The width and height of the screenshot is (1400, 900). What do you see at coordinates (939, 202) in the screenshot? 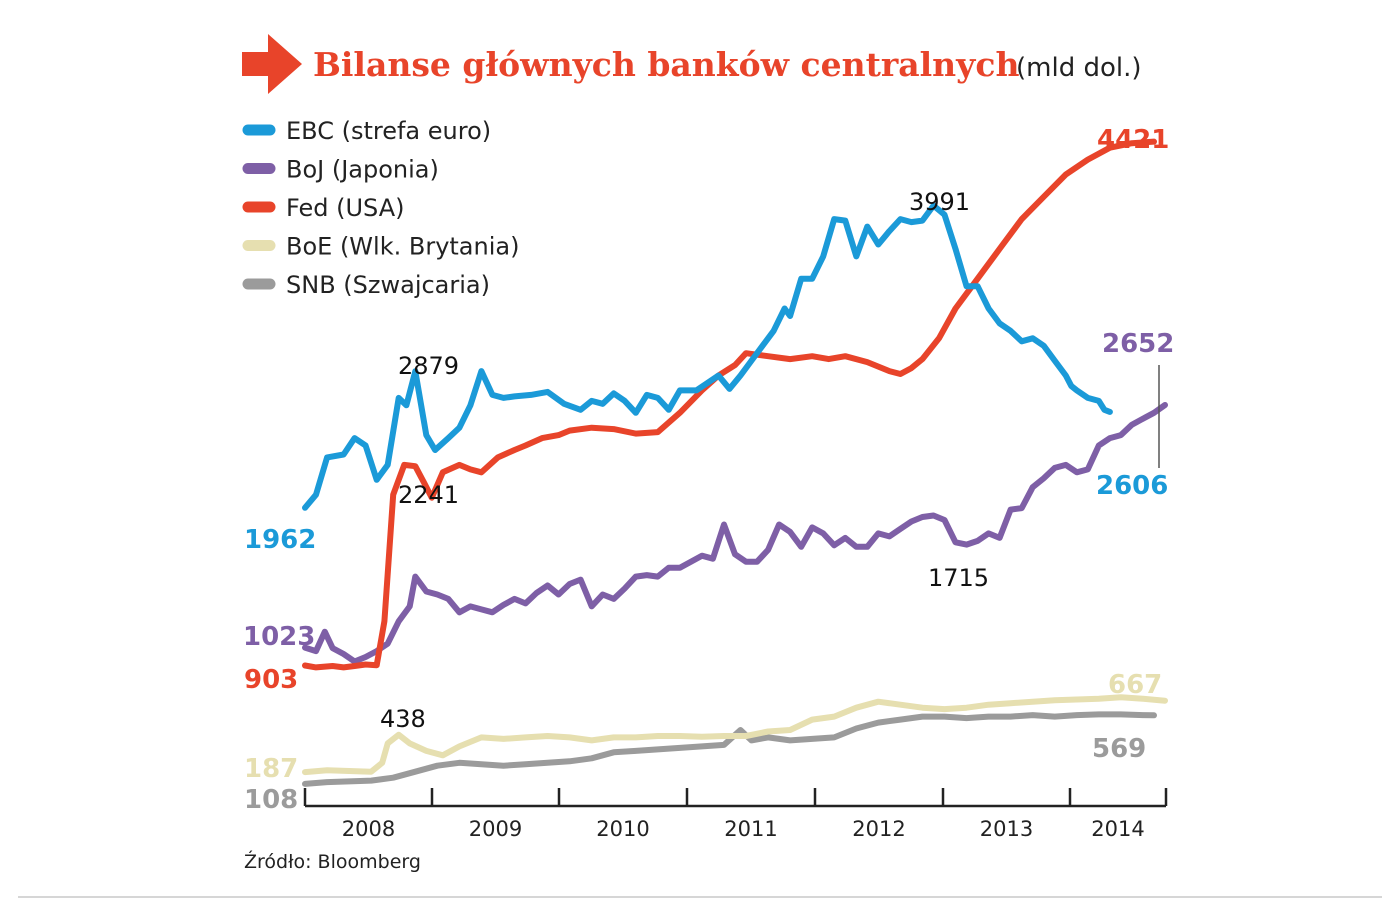
I see `annotation-ebc: 3991` at bounding box center [939, 202].